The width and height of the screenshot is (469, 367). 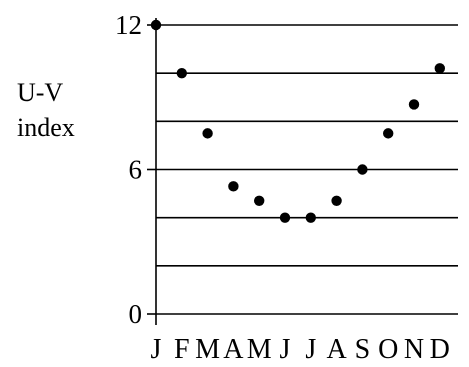 I want to click on y-tick-labels: 0 6 12, so click(x=128, y=169).